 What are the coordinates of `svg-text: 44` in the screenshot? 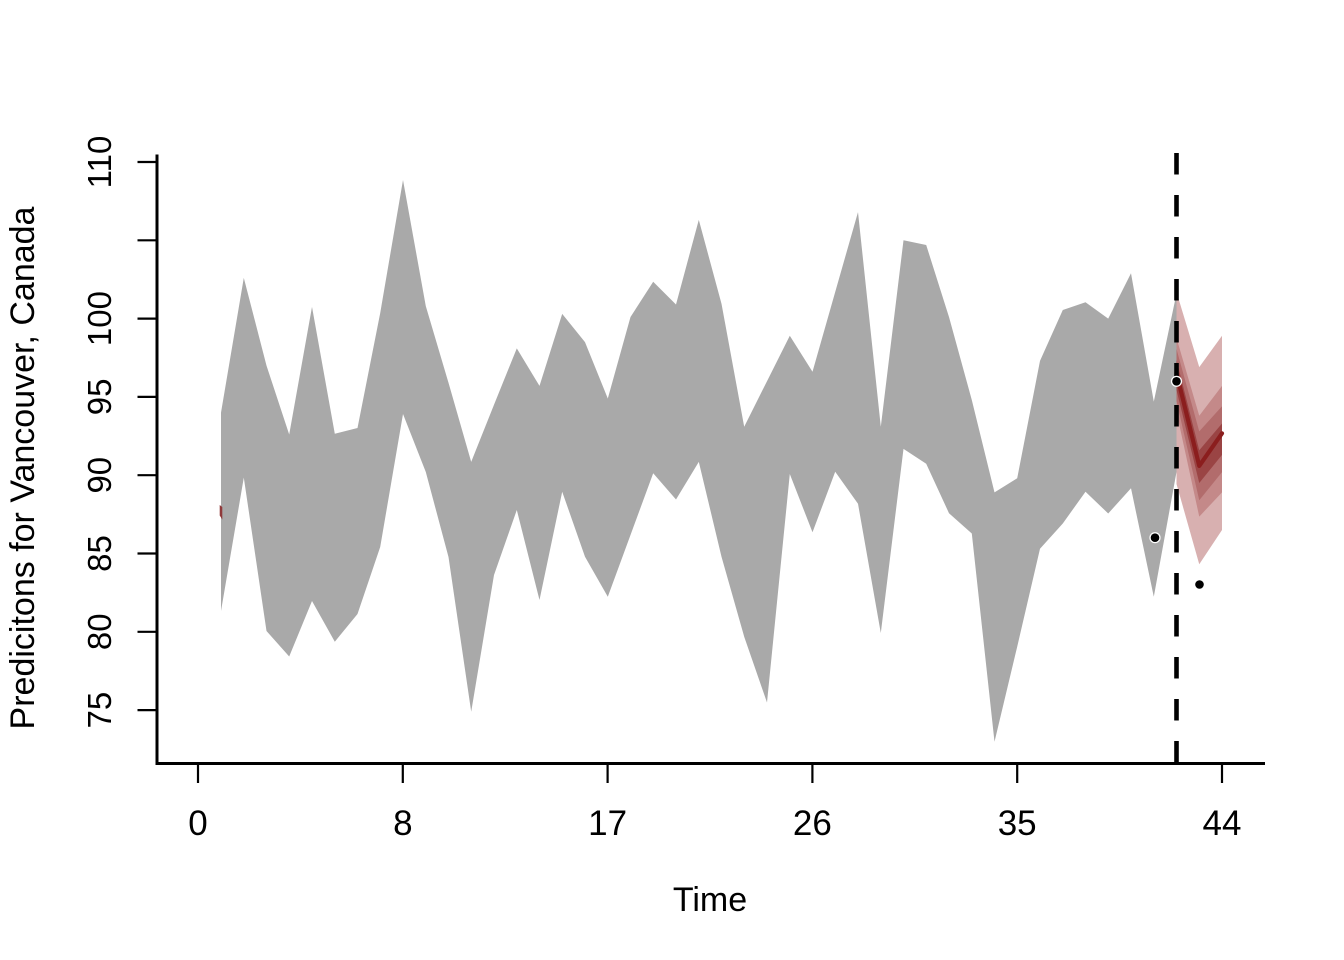 It's located at (1222, 823).